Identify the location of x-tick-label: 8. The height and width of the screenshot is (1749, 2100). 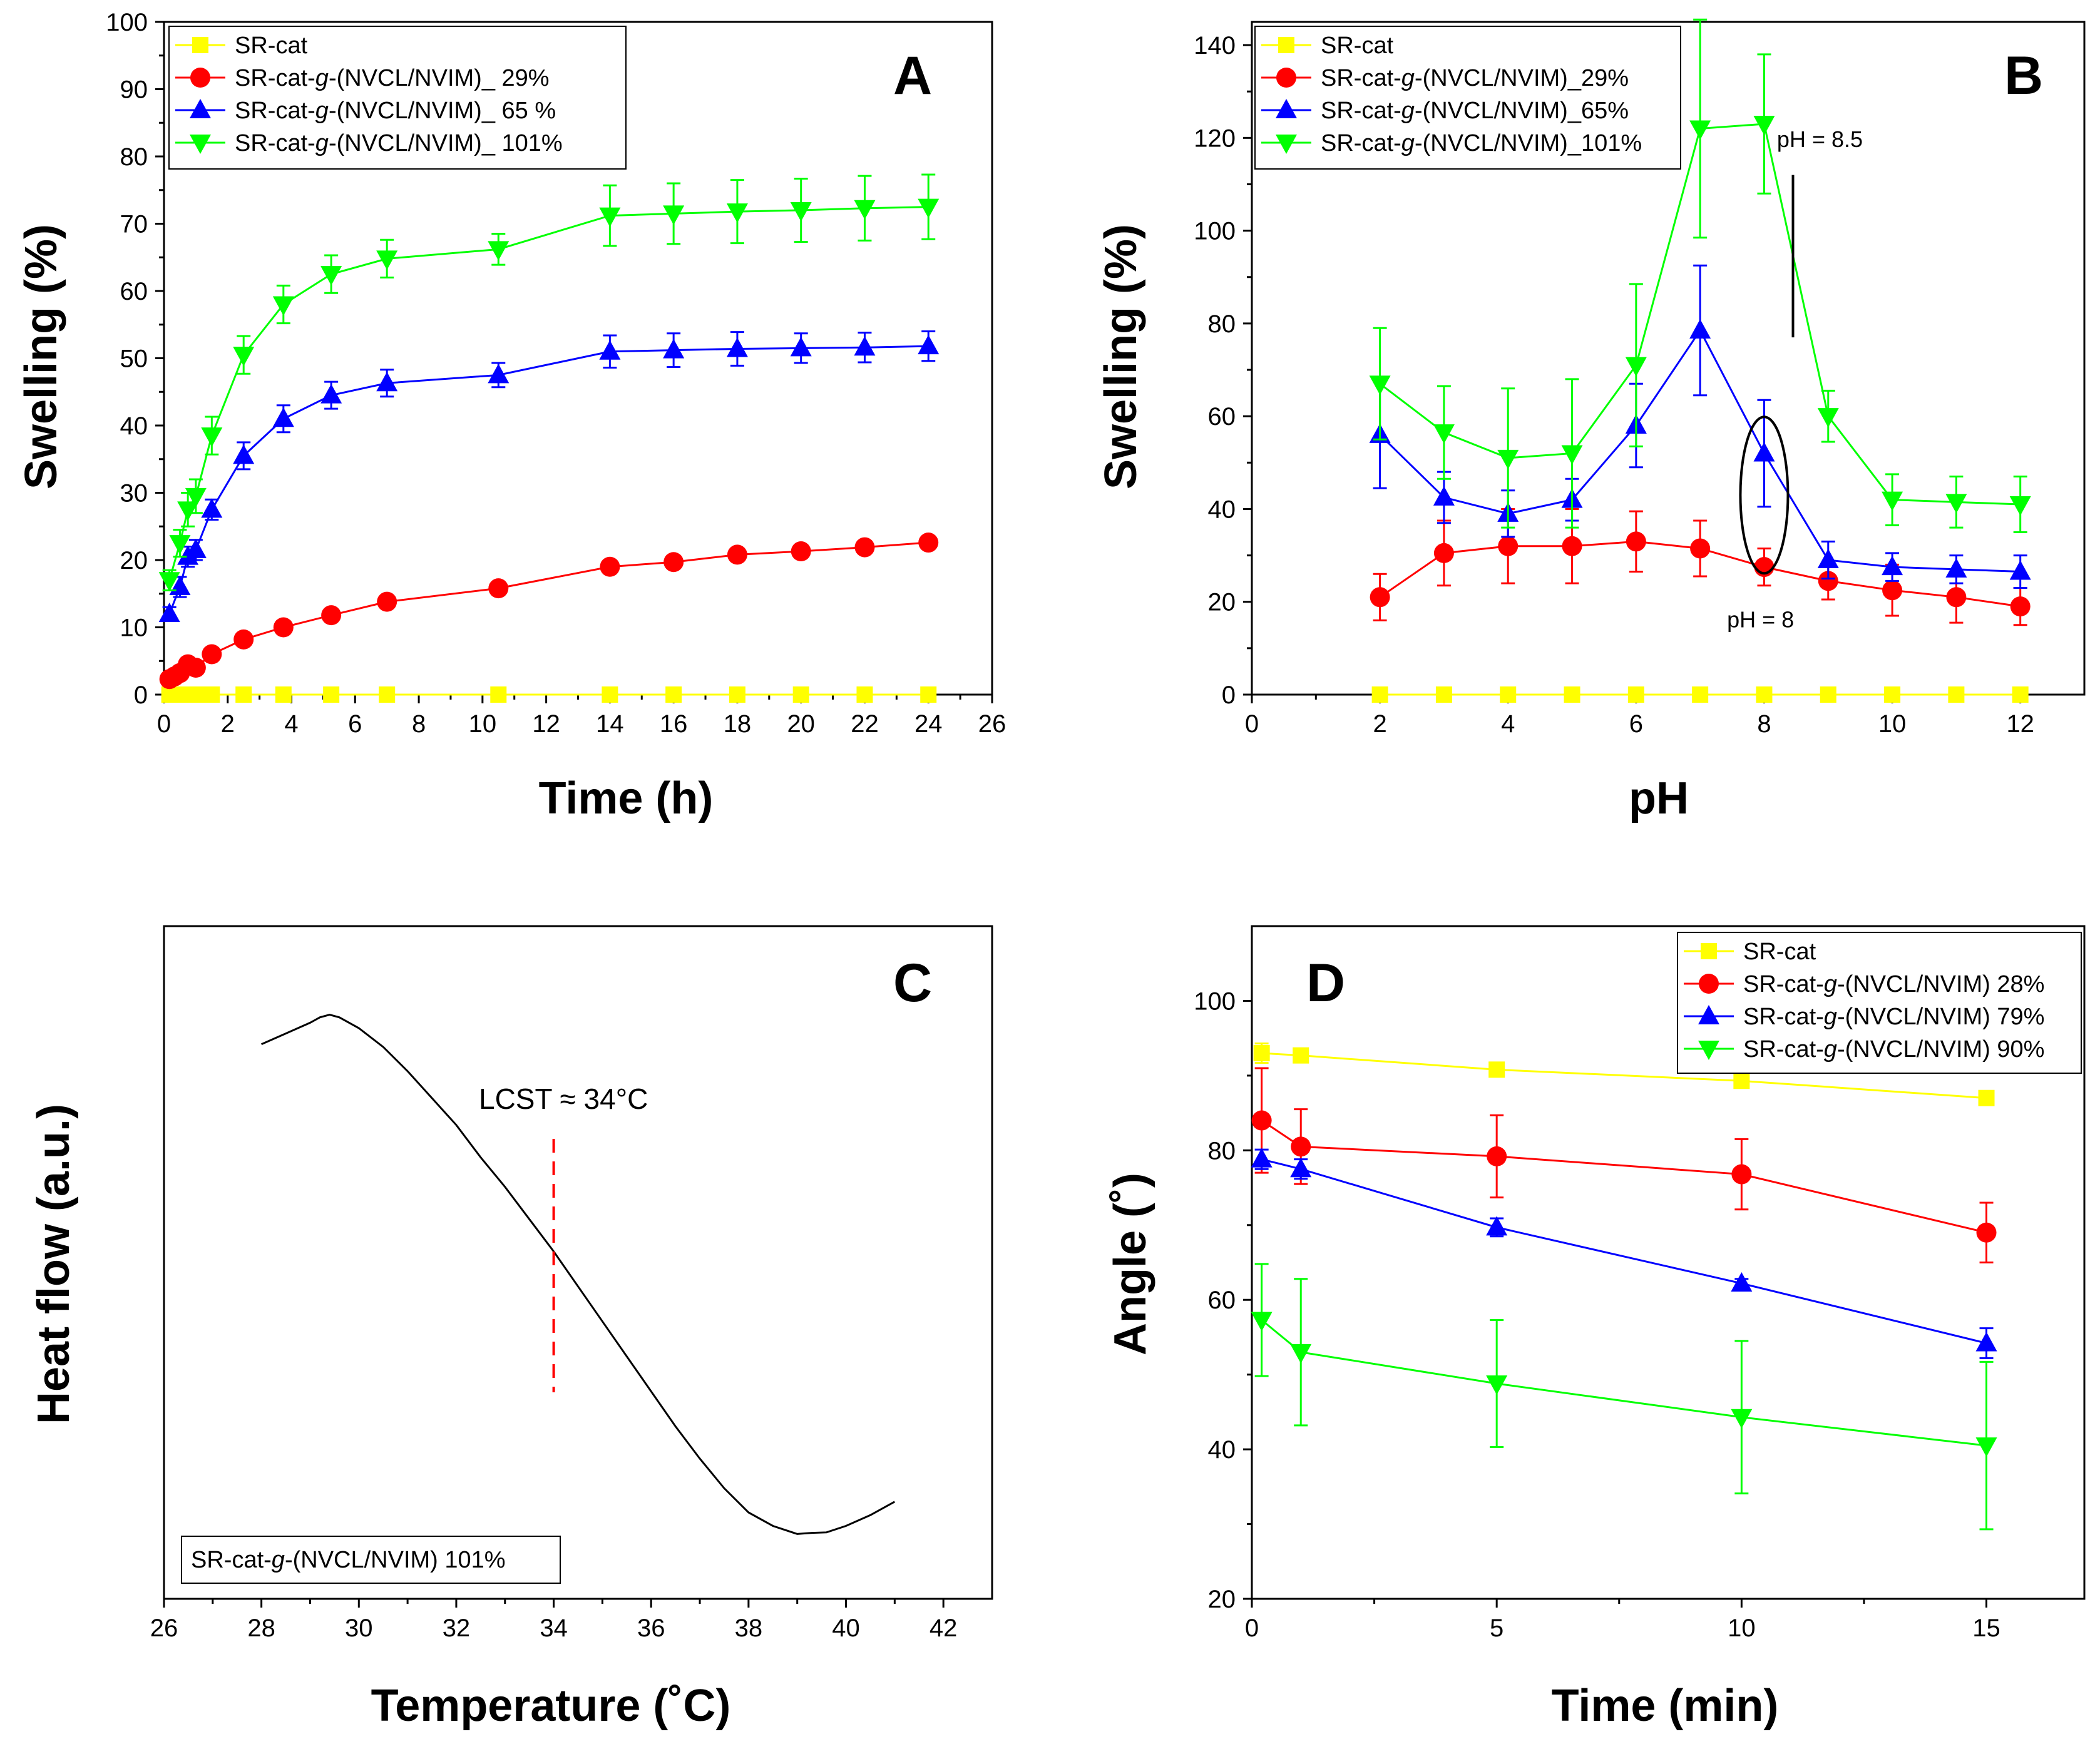
(1764, 724).